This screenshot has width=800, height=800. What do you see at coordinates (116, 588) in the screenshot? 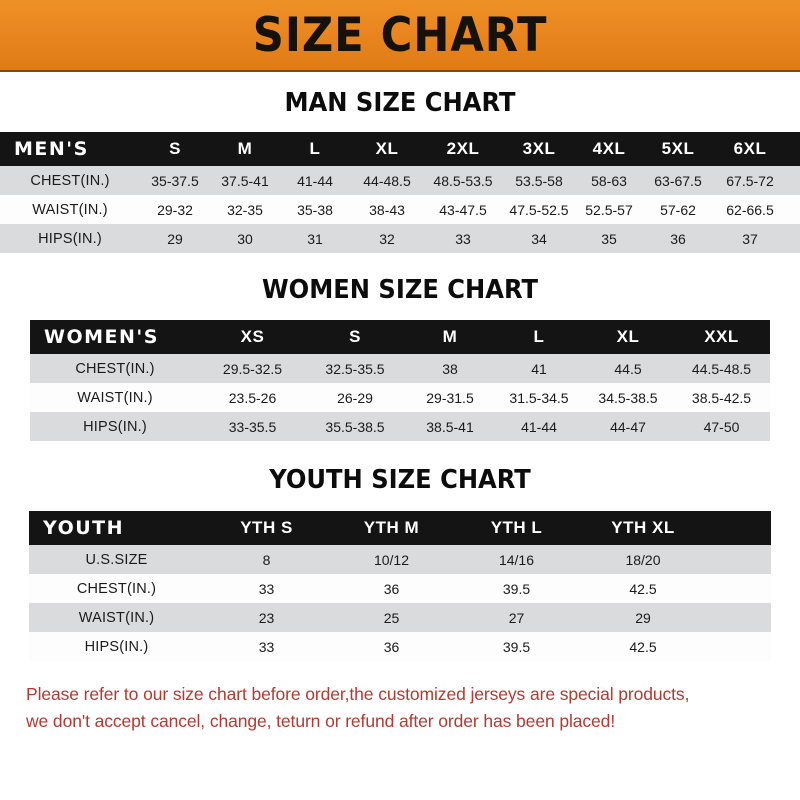
I see `youth-row-label-chest: CHEST(IN.)` at bounding box center [116, 588].